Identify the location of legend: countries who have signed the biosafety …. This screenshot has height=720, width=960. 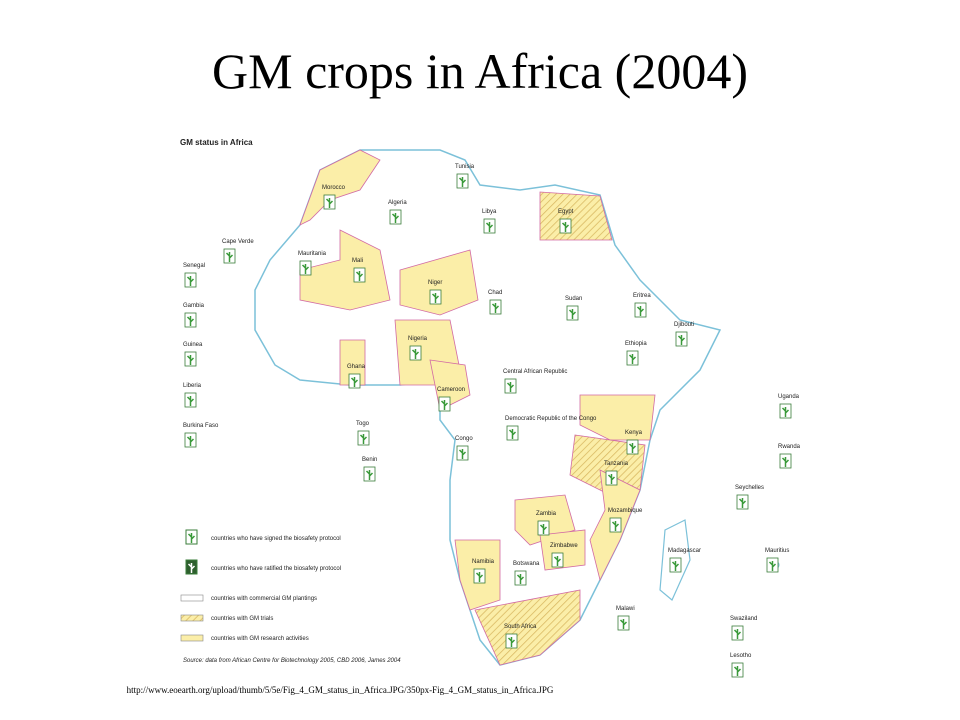
(260, 585).